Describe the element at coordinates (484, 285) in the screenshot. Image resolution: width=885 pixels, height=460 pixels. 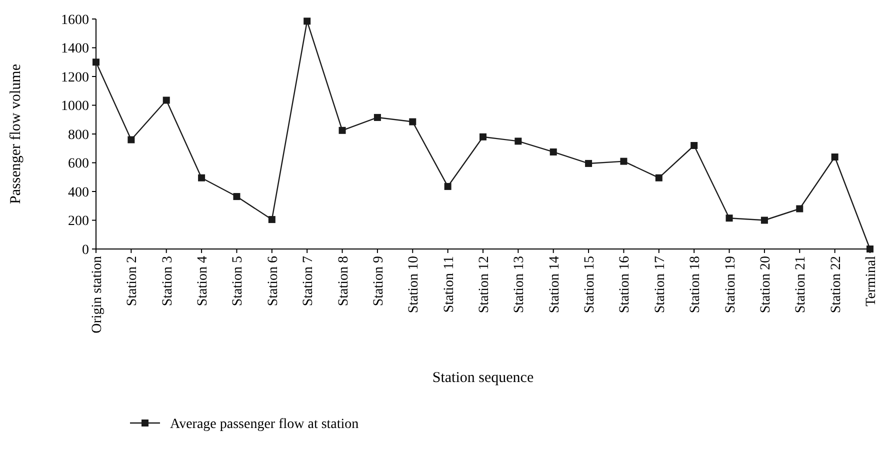
I see `x-tick-label: Station 12` at that location.